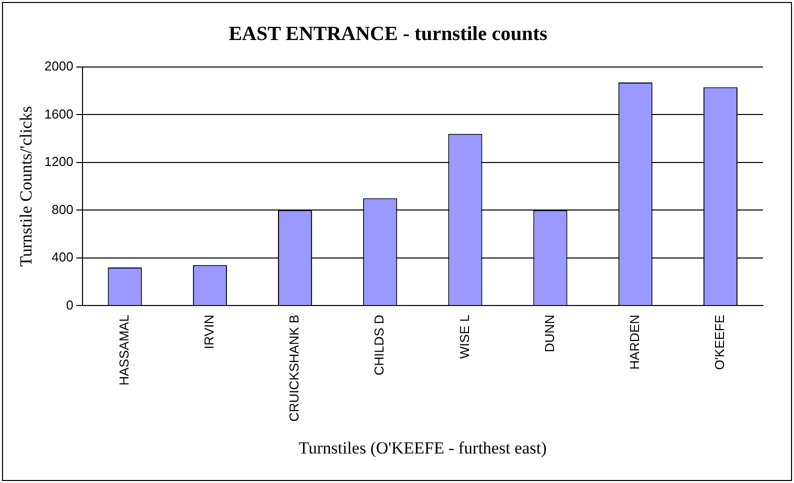 This screenshot has width=794, height=483. Describe the element at coordinates (26, 186) in the screenshot. I see `y-axis-title: Turnstile Counts/'clicks` at that location.